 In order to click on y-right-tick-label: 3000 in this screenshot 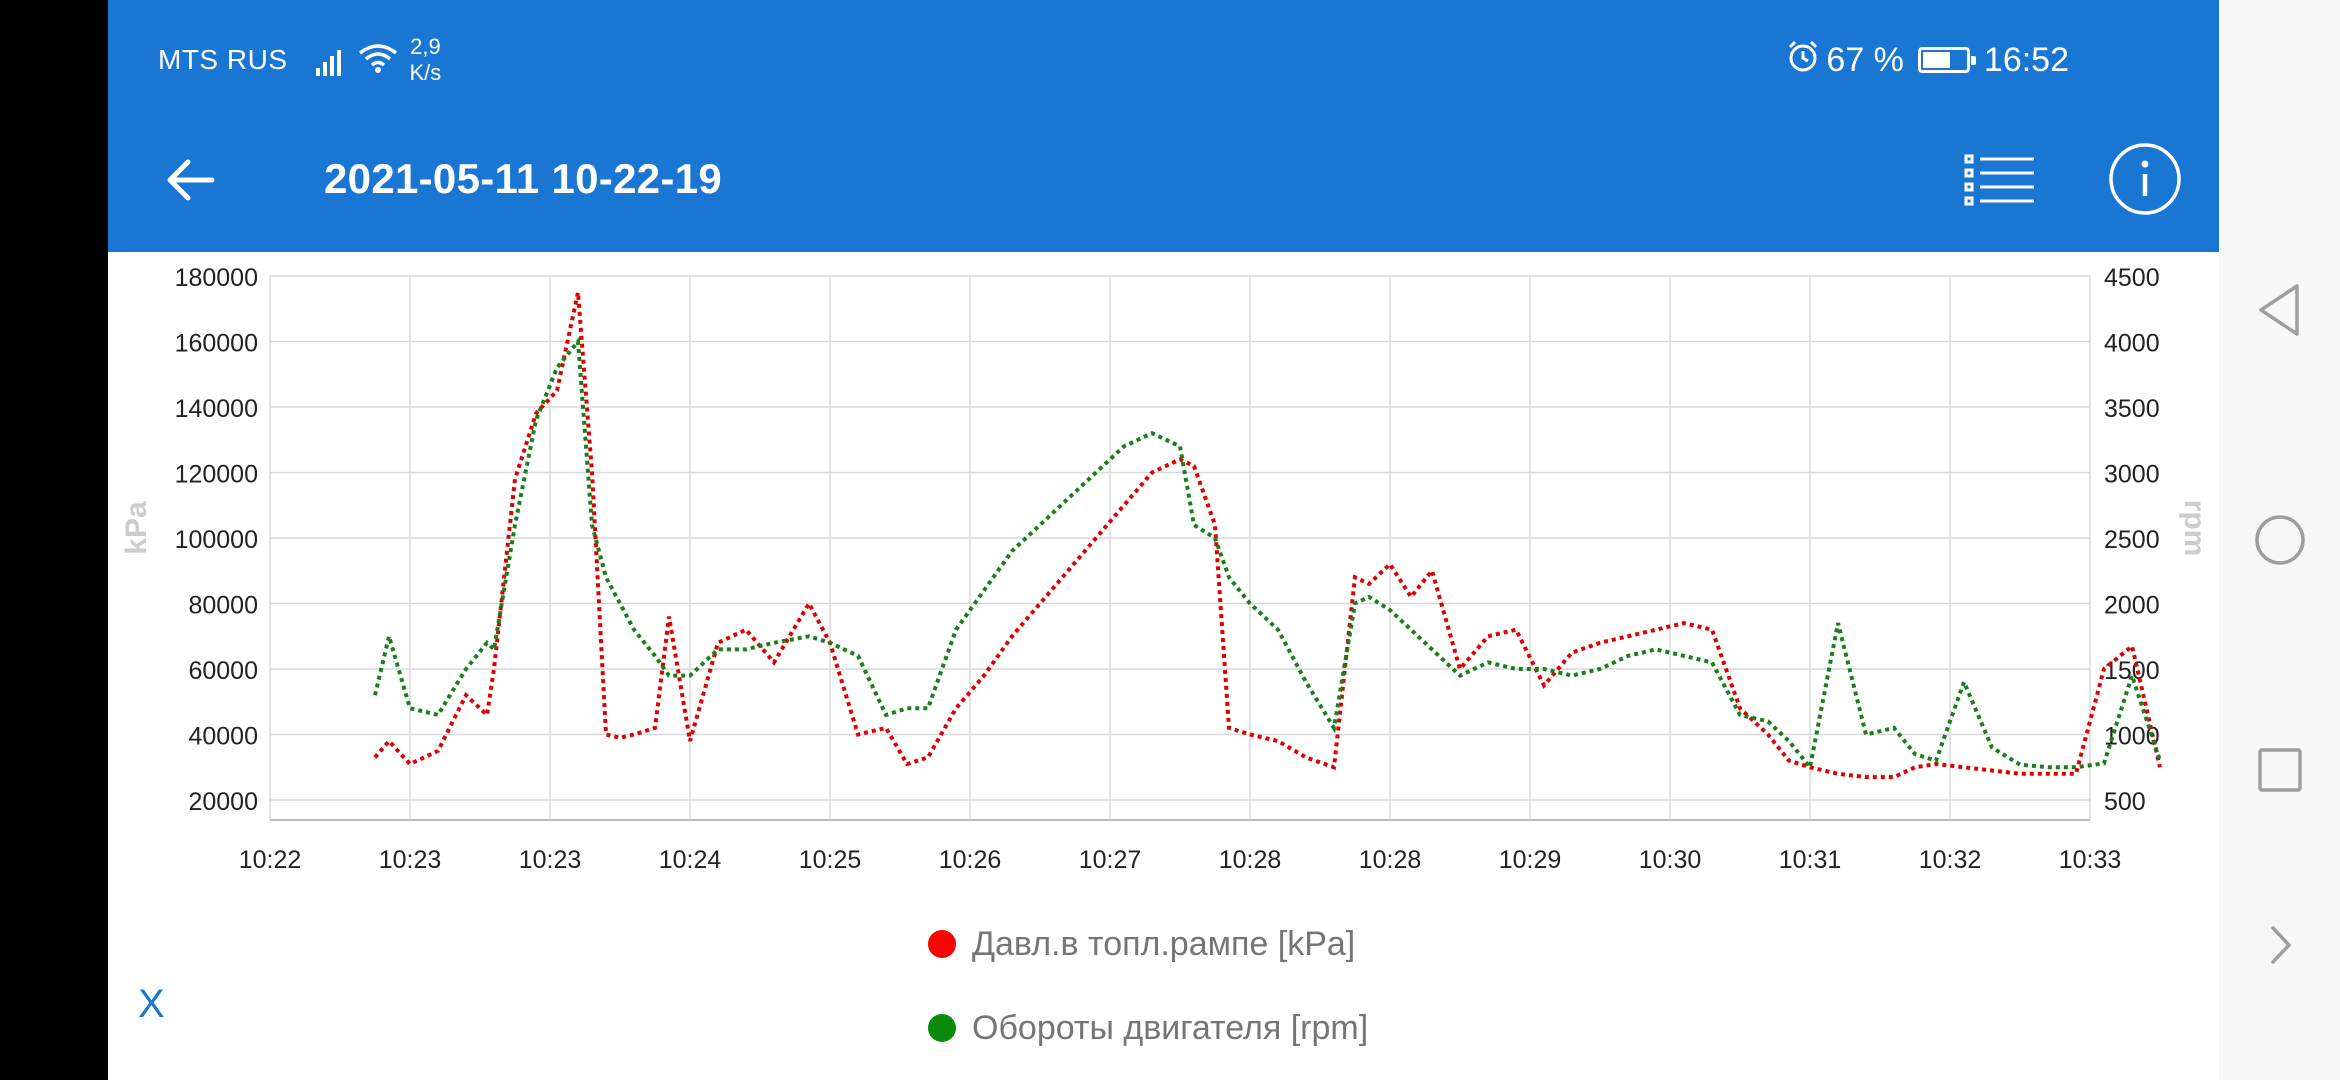, I will do `click(2132, 475)`.